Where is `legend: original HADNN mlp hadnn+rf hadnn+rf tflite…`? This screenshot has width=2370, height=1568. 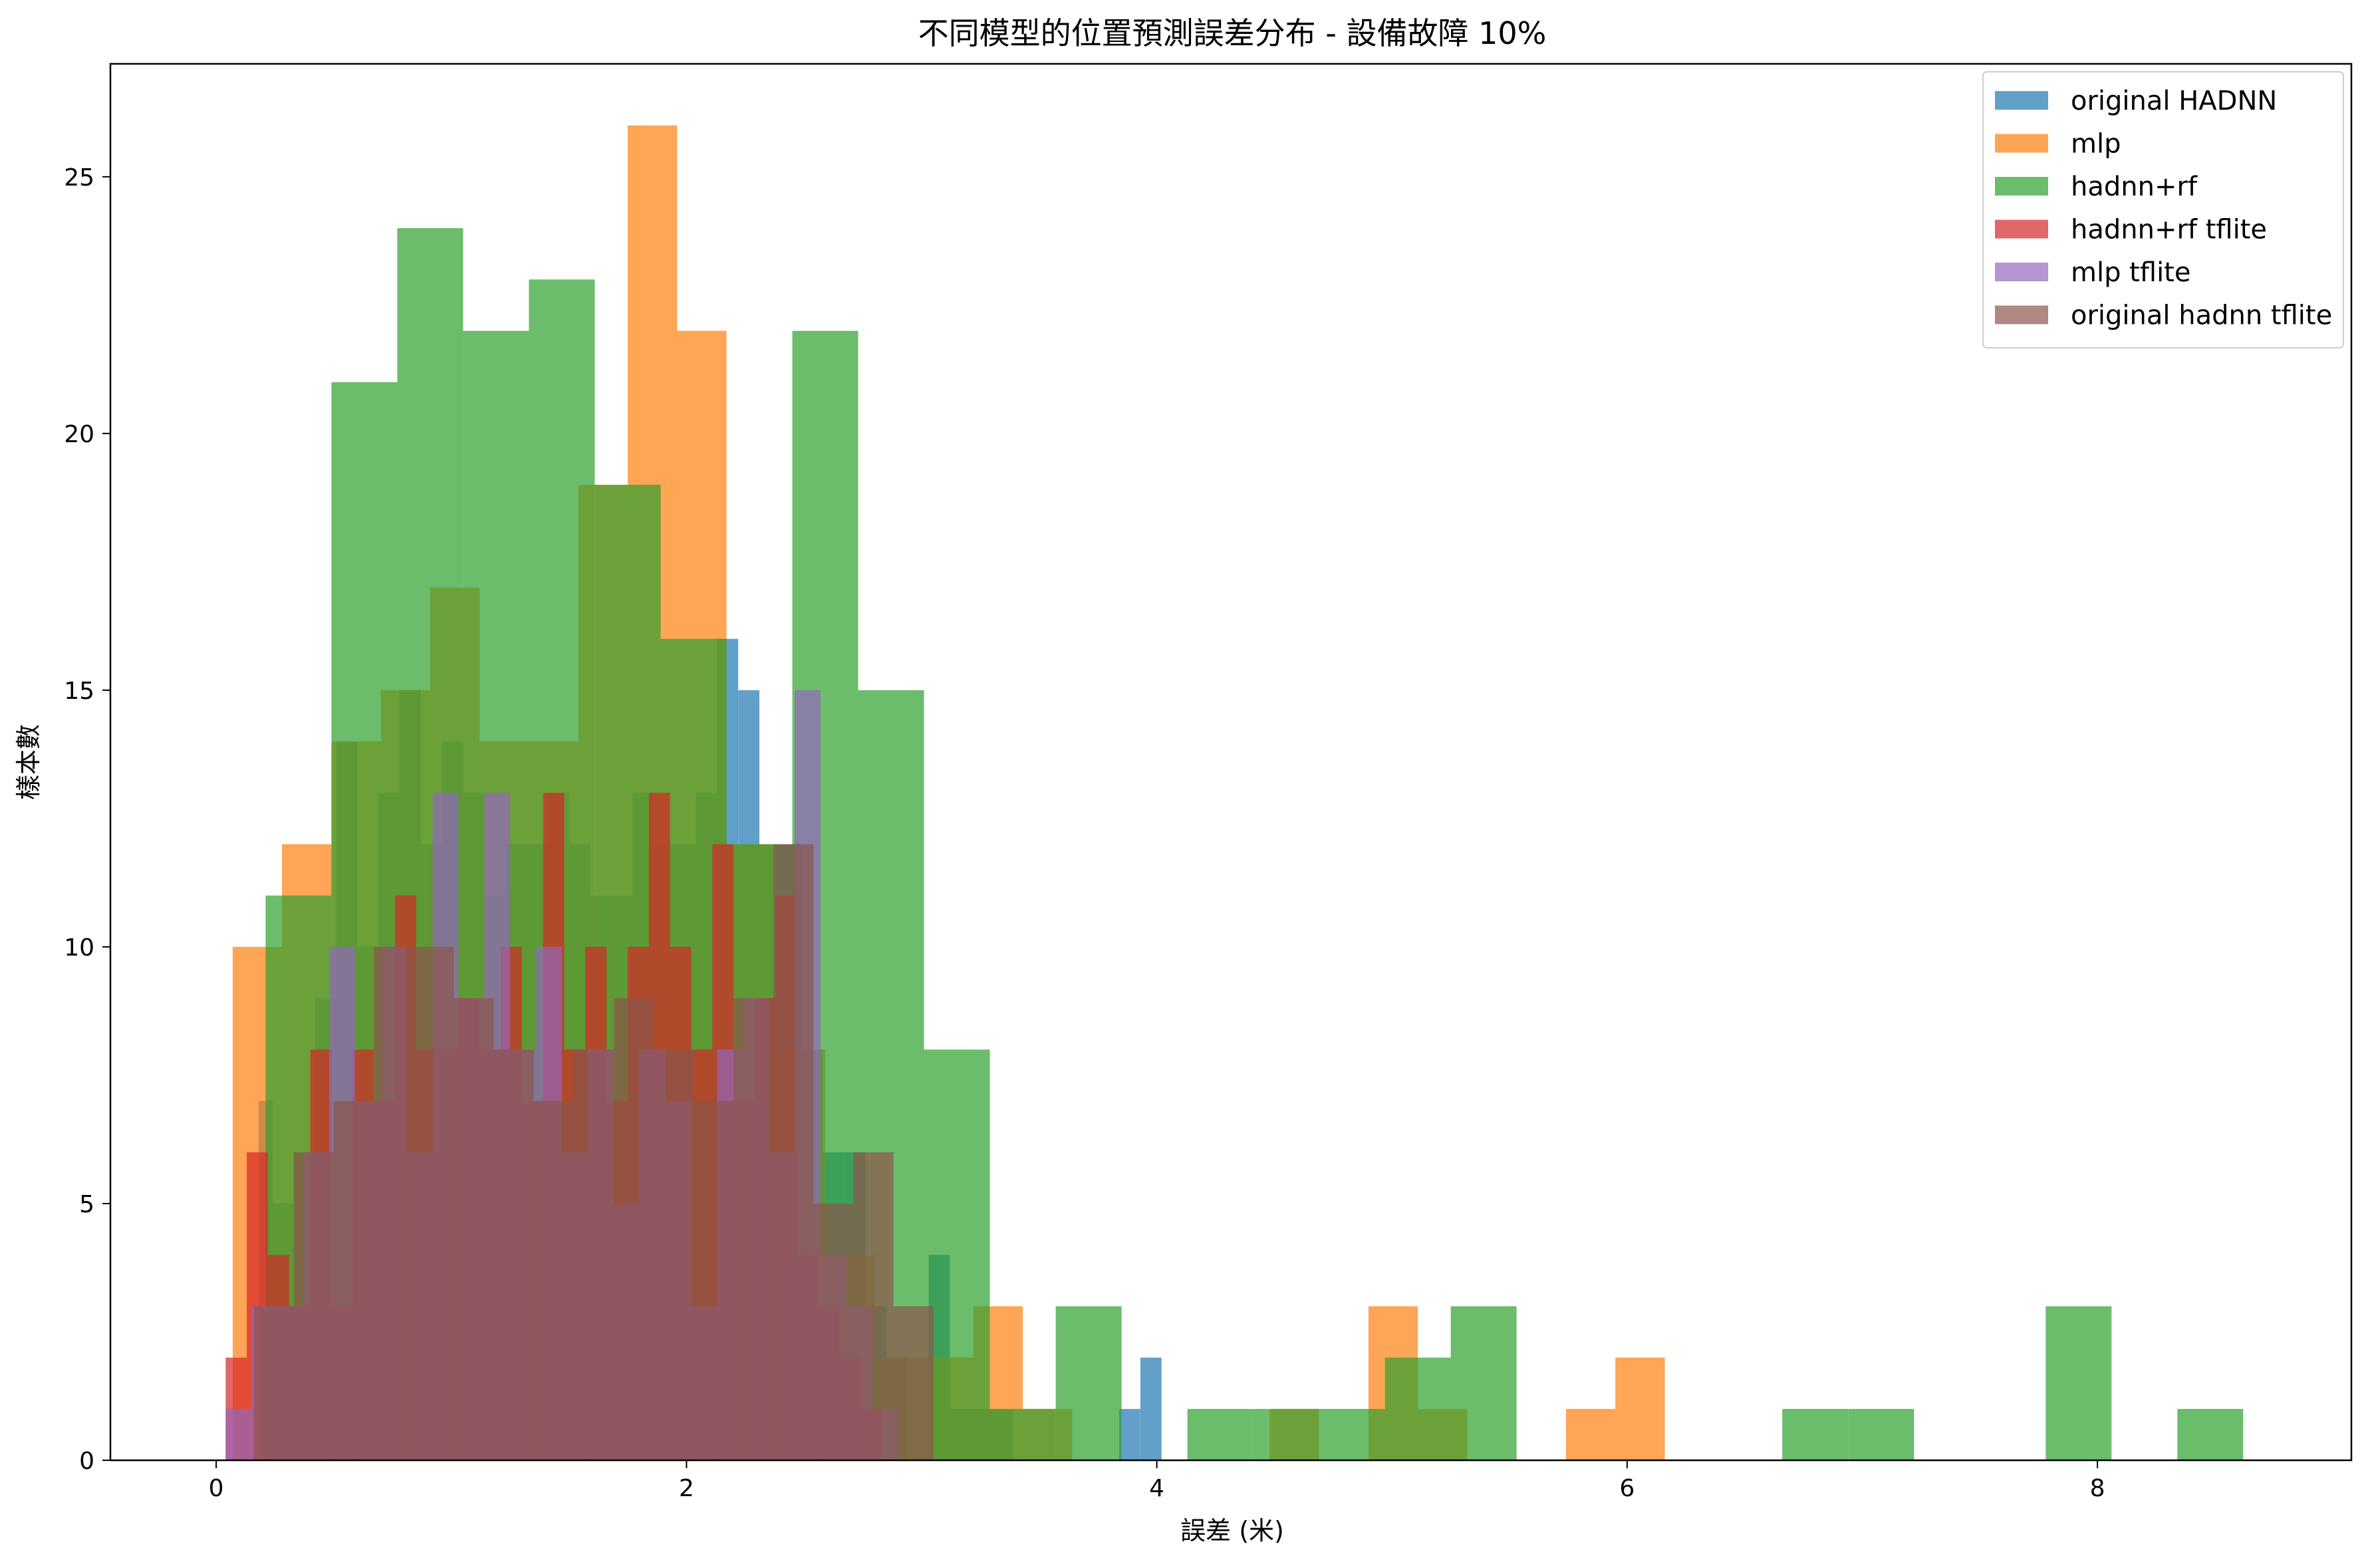
legend: original HADNN mlp hadnn+rf hadnn+rf tflite… is located at coordinates (2163, 209).